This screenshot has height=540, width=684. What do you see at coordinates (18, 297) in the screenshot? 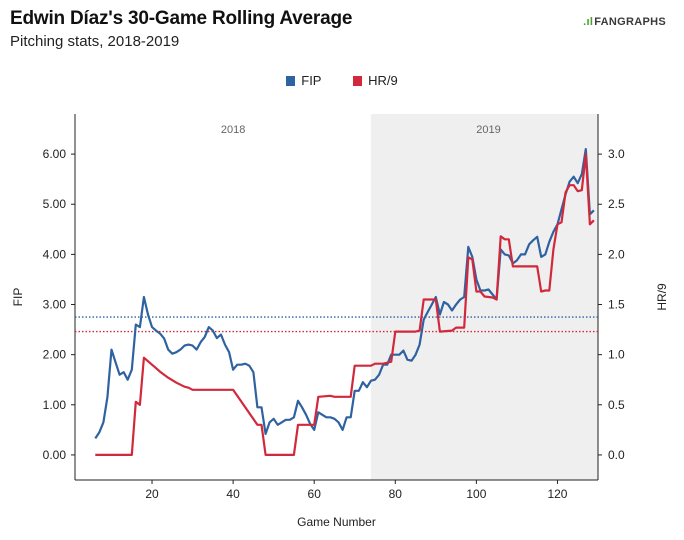
I see `y-left-axis-title: FIP` at bounding box center [18, 297].